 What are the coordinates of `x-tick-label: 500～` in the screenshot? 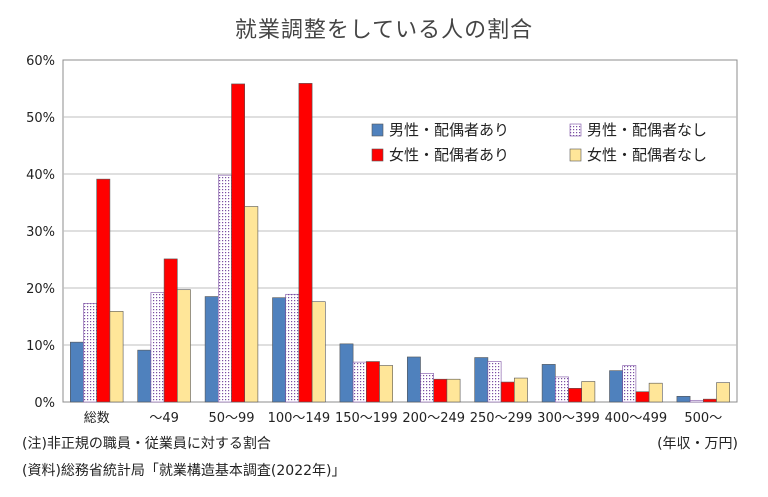 It's located at (703, 418).